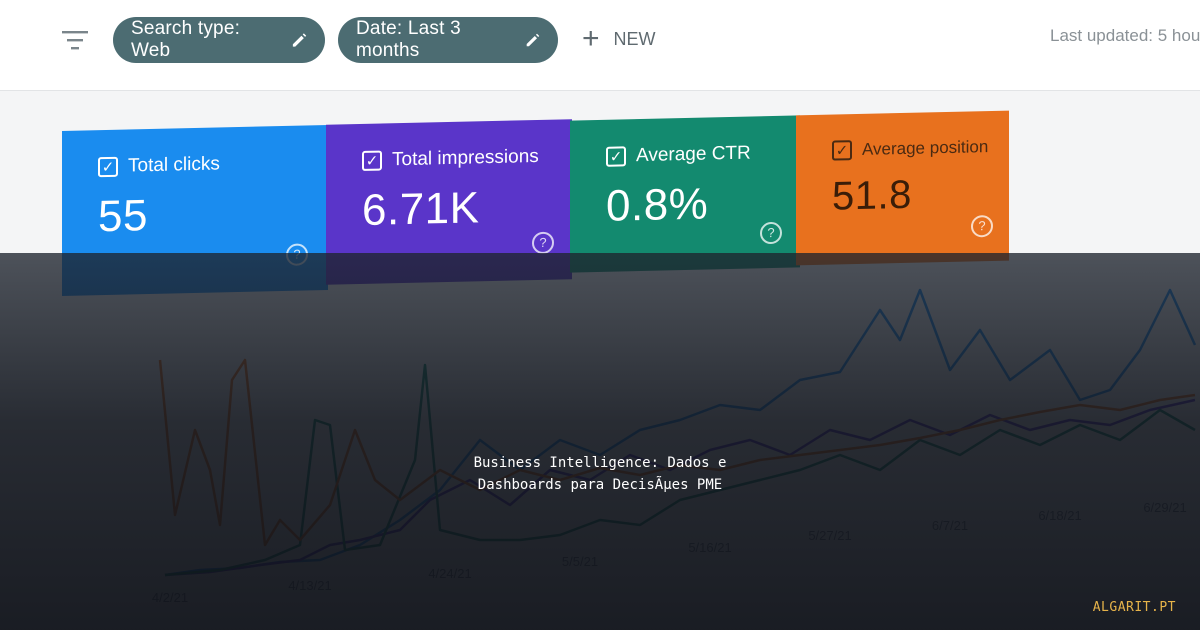 The width and height of the screenshot is (1200, 630). Describe the element at coordinates (408, 39) in the screenshot. I see `date-chip-label: Date: Last 3 months` at that location.